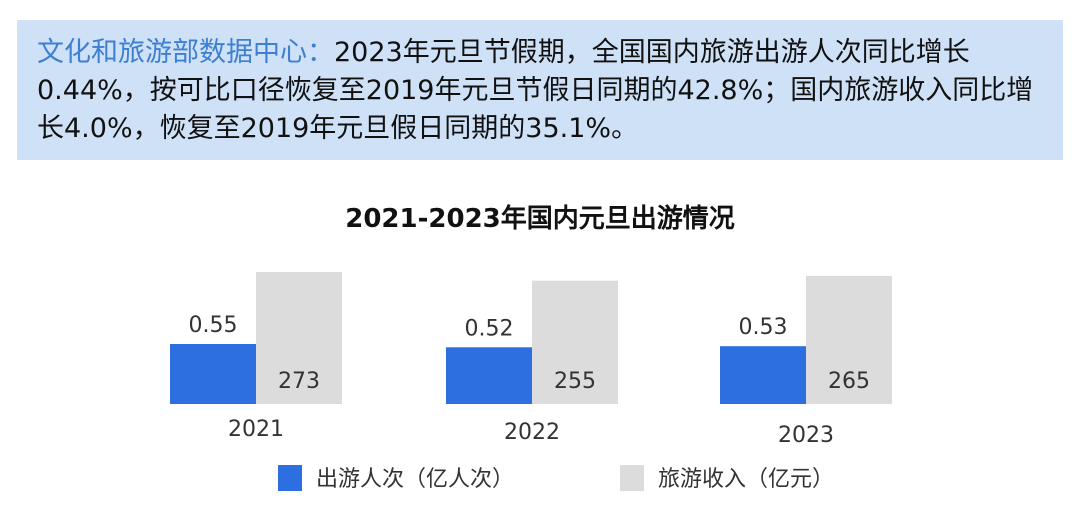 This screenshot has width=1080, height=507. Describe the element at coordinates (575, 381) in the screenshot. I see `data-label-revenue-2022: 255` at that location.